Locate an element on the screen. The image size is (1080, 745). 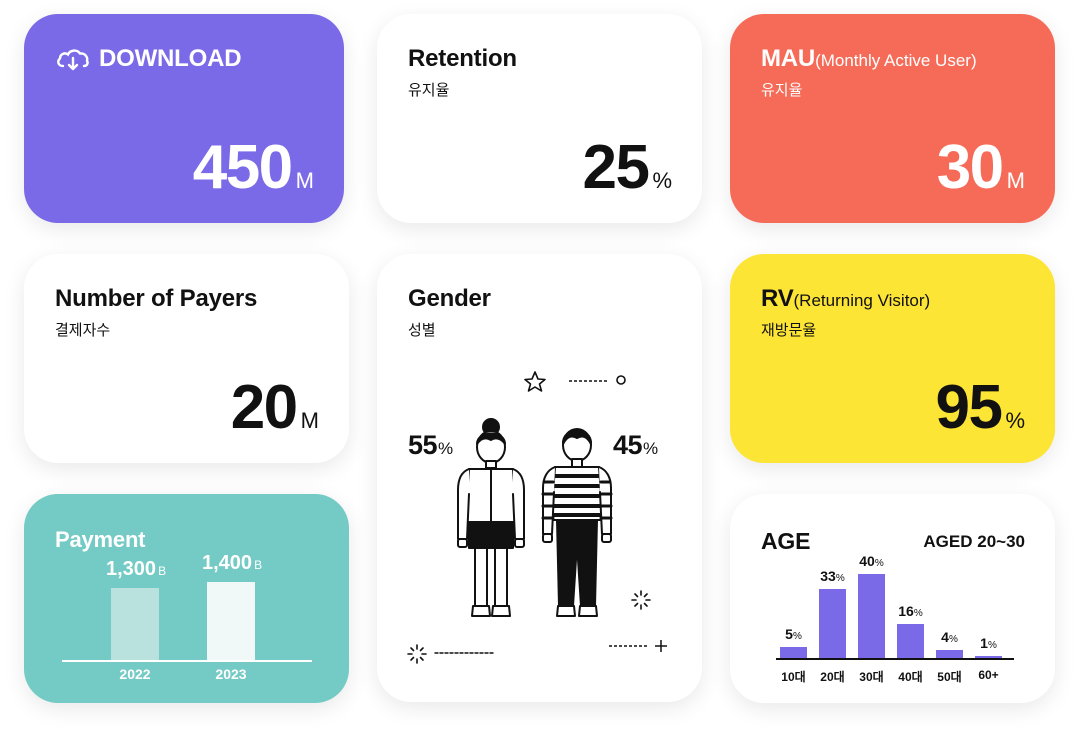
female-percent-unit: % is located at coordinates (446, 448).